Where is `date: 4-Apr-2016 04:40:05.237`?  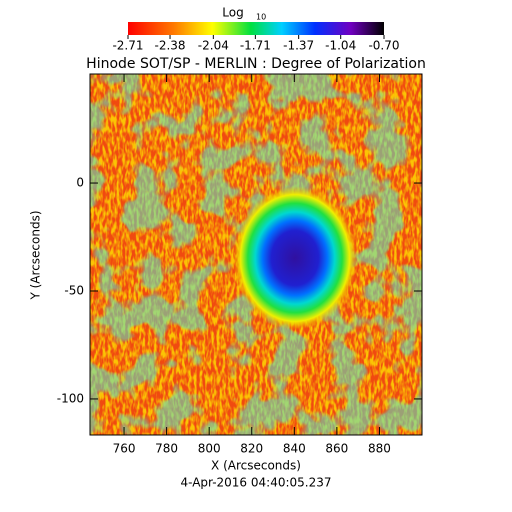
date: 4-Apr-2016 04:40:05.237 is located at coordinates (256, 483).